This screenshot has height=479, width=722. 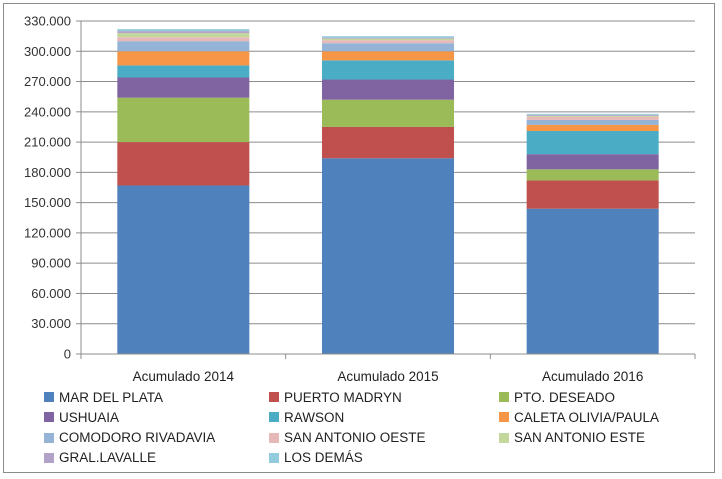 What do you see at coordinates (314, 417) in the screenshot?
I see `legend-label: RAWSON` at bounding box center [314, 417].